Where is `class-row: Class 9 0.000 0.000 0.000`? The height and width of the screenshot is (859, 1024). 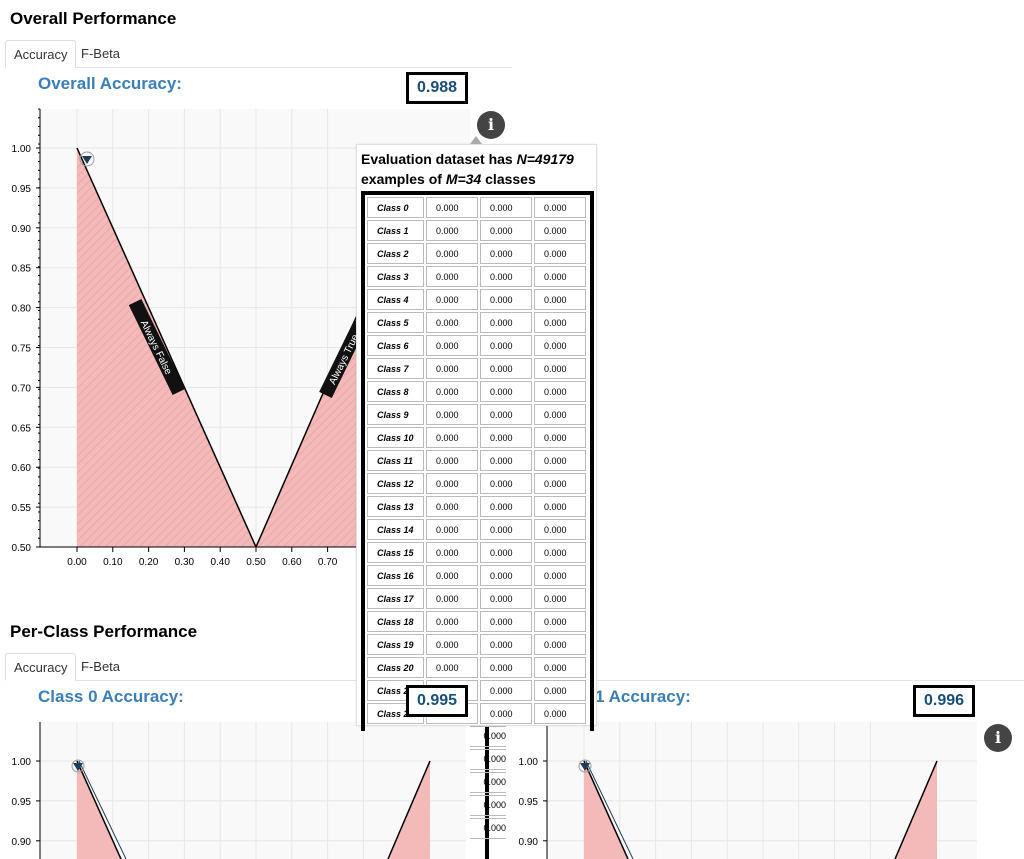 class-row: Class 9 0.000 0.000 0.000 is located at coordinates (476, 414).